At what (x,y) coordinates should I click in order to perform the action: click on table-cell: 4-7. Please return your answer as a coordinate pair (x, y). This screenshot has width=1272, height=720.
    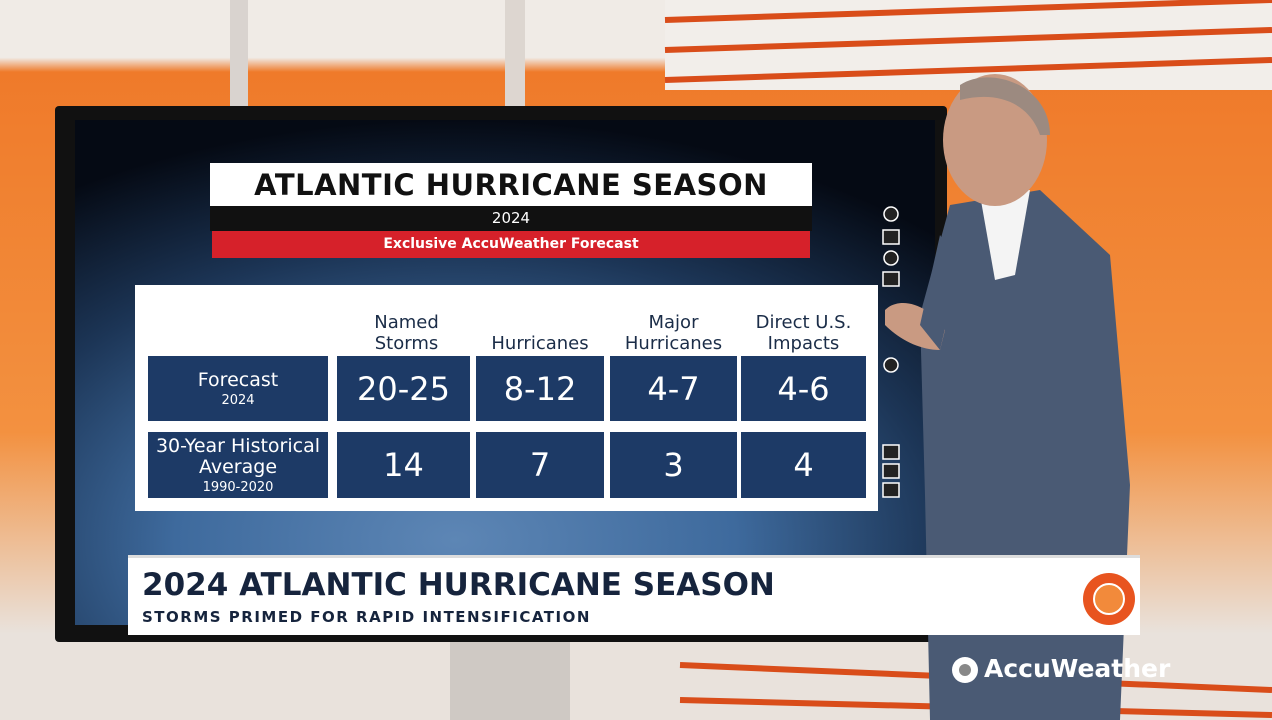
    Looking at the image, I should click on (673, 388).